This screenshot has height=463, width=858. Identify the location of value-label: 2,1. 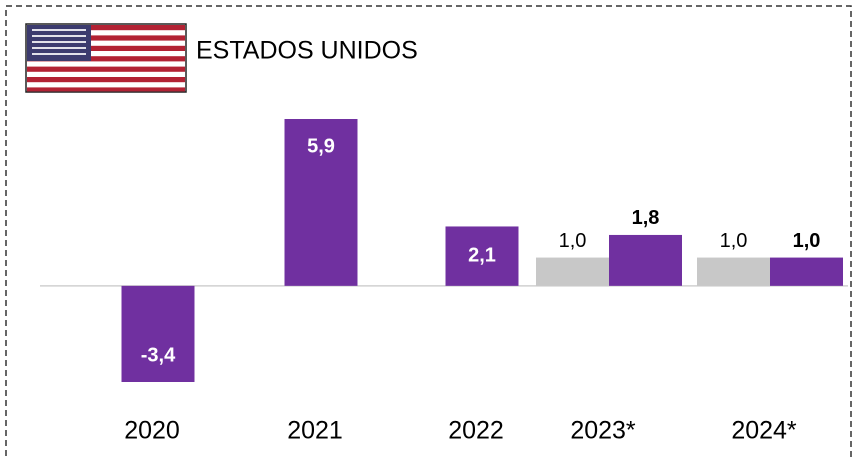
(482, 255).